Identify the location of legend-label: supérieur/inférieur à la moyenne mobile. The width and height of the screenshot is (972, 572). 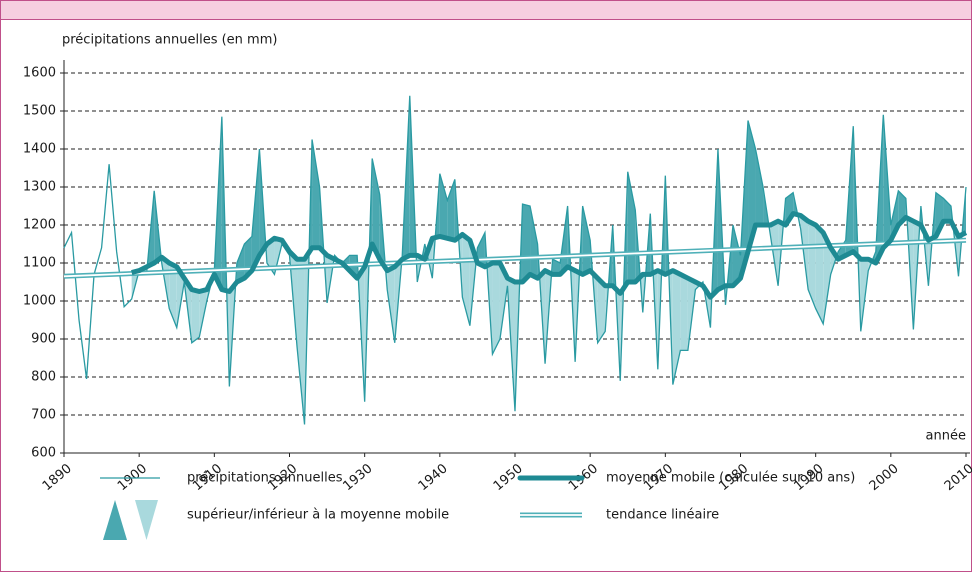
(318, 515).